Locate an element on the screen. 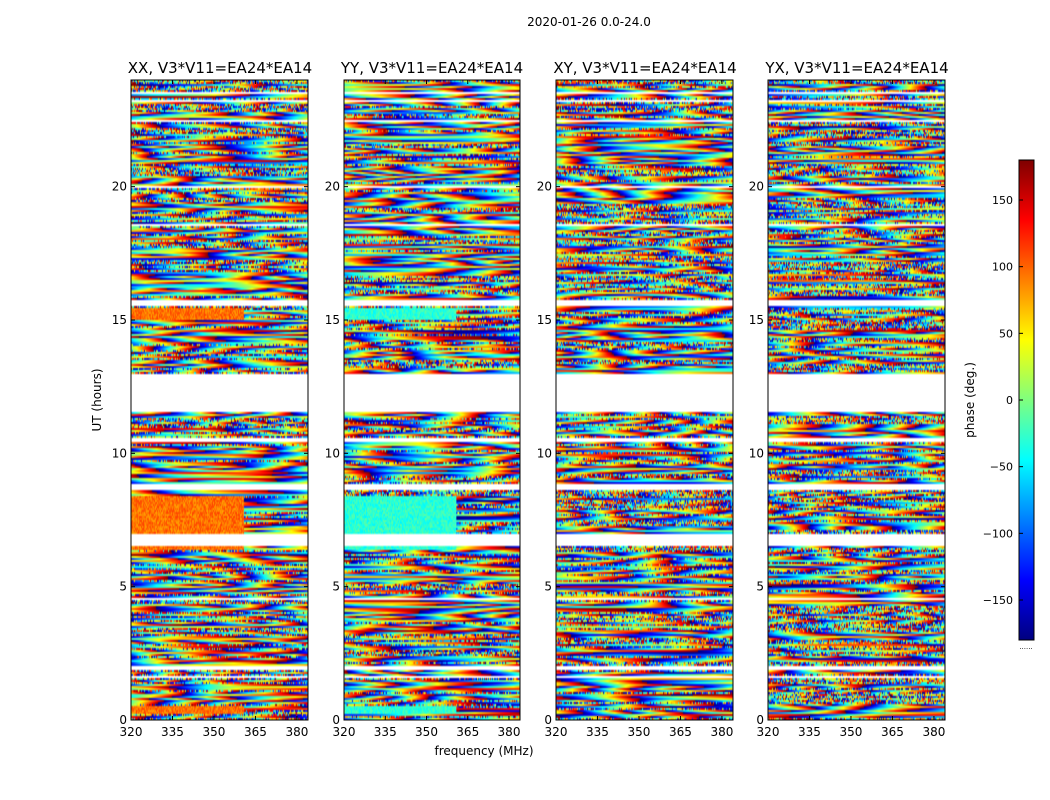  colorbar-tick-label: −100 is located at coordinates (998, 533).